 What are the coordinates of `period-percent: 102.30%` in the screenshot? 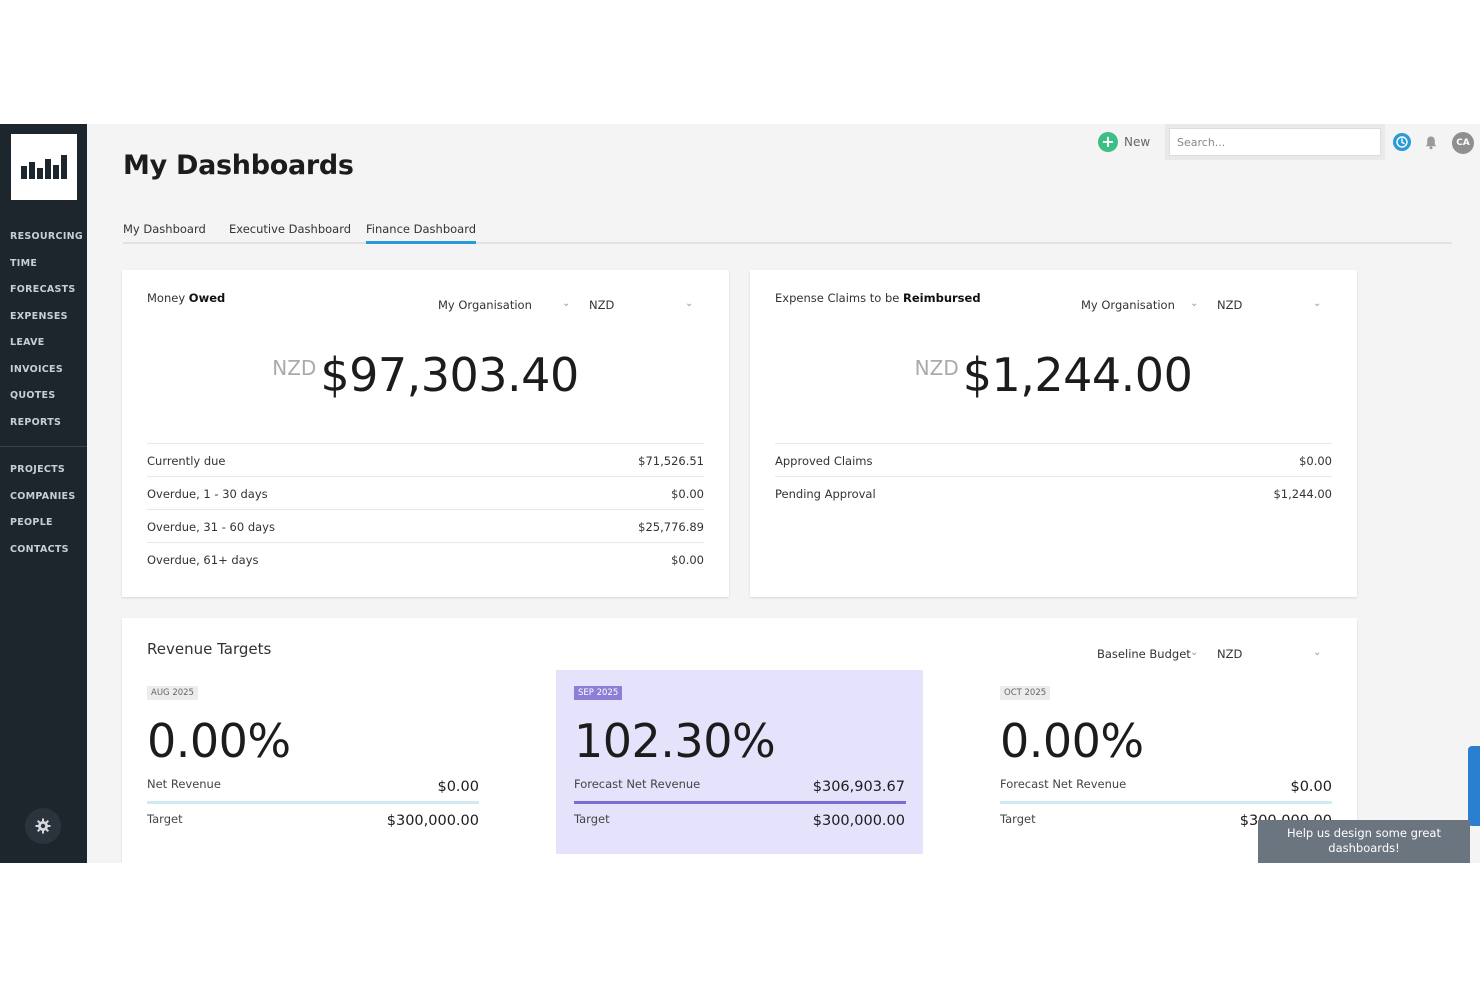 It's located at (675, 741).